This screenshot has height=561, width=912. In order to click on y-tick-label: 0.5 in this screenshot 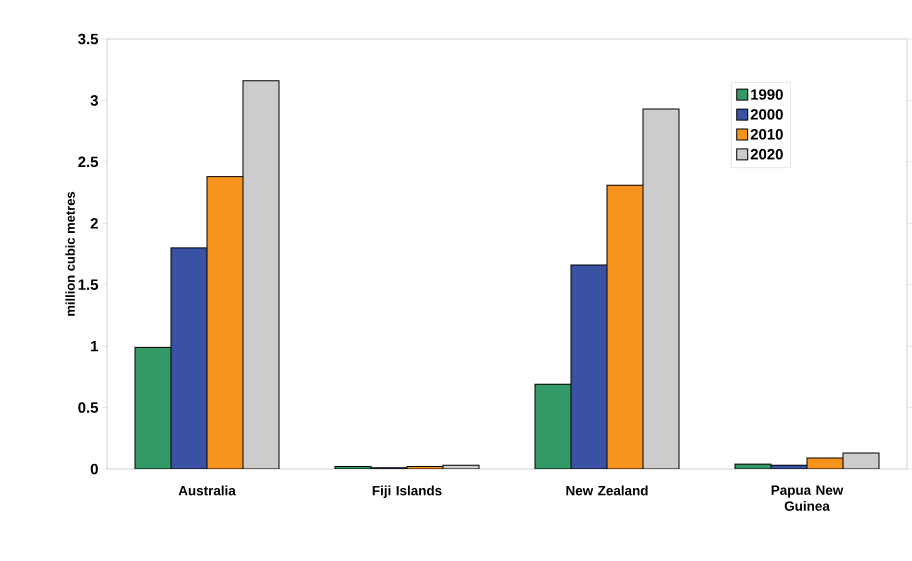, I will do `click(88, 407)`.